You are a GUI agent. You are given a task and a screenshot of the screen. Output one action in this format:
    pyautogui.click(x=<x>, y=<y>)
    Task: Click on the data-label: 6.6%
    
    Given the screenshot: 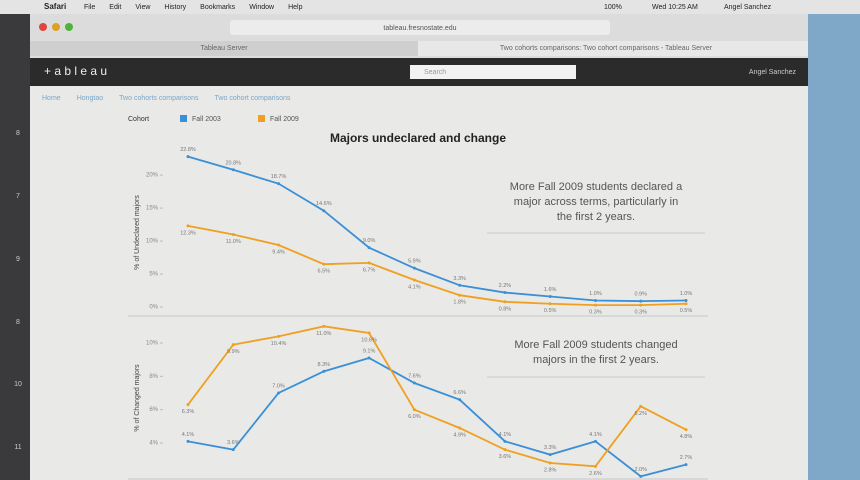 What is the action you would take?
    pyautogui.click(x=459, y=393)
    